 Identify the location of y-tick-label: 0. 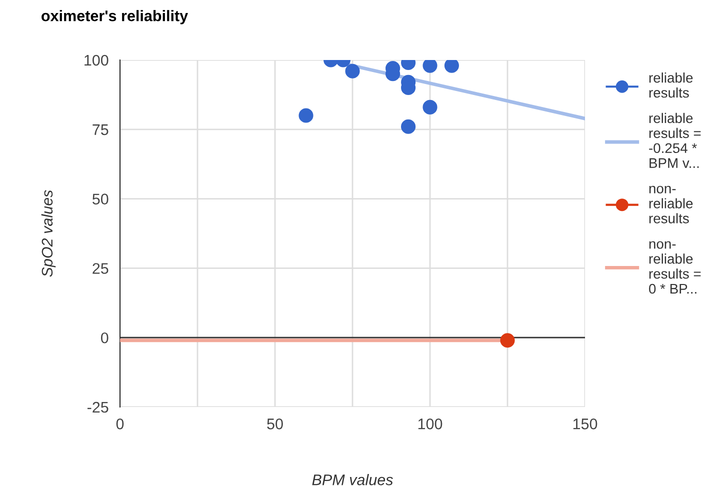
(104, 338).